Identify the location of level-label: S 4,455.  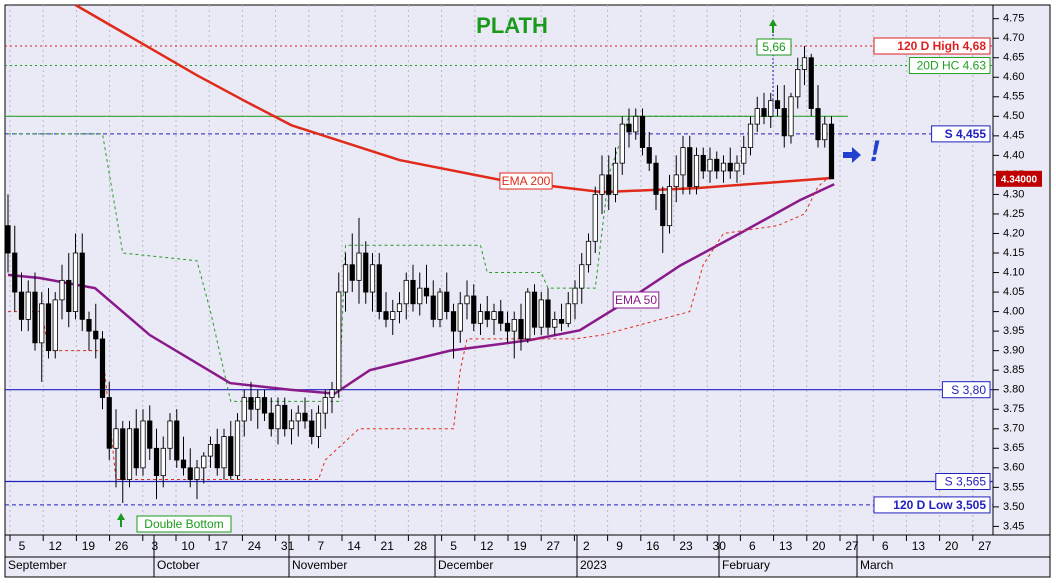
(966, 134).